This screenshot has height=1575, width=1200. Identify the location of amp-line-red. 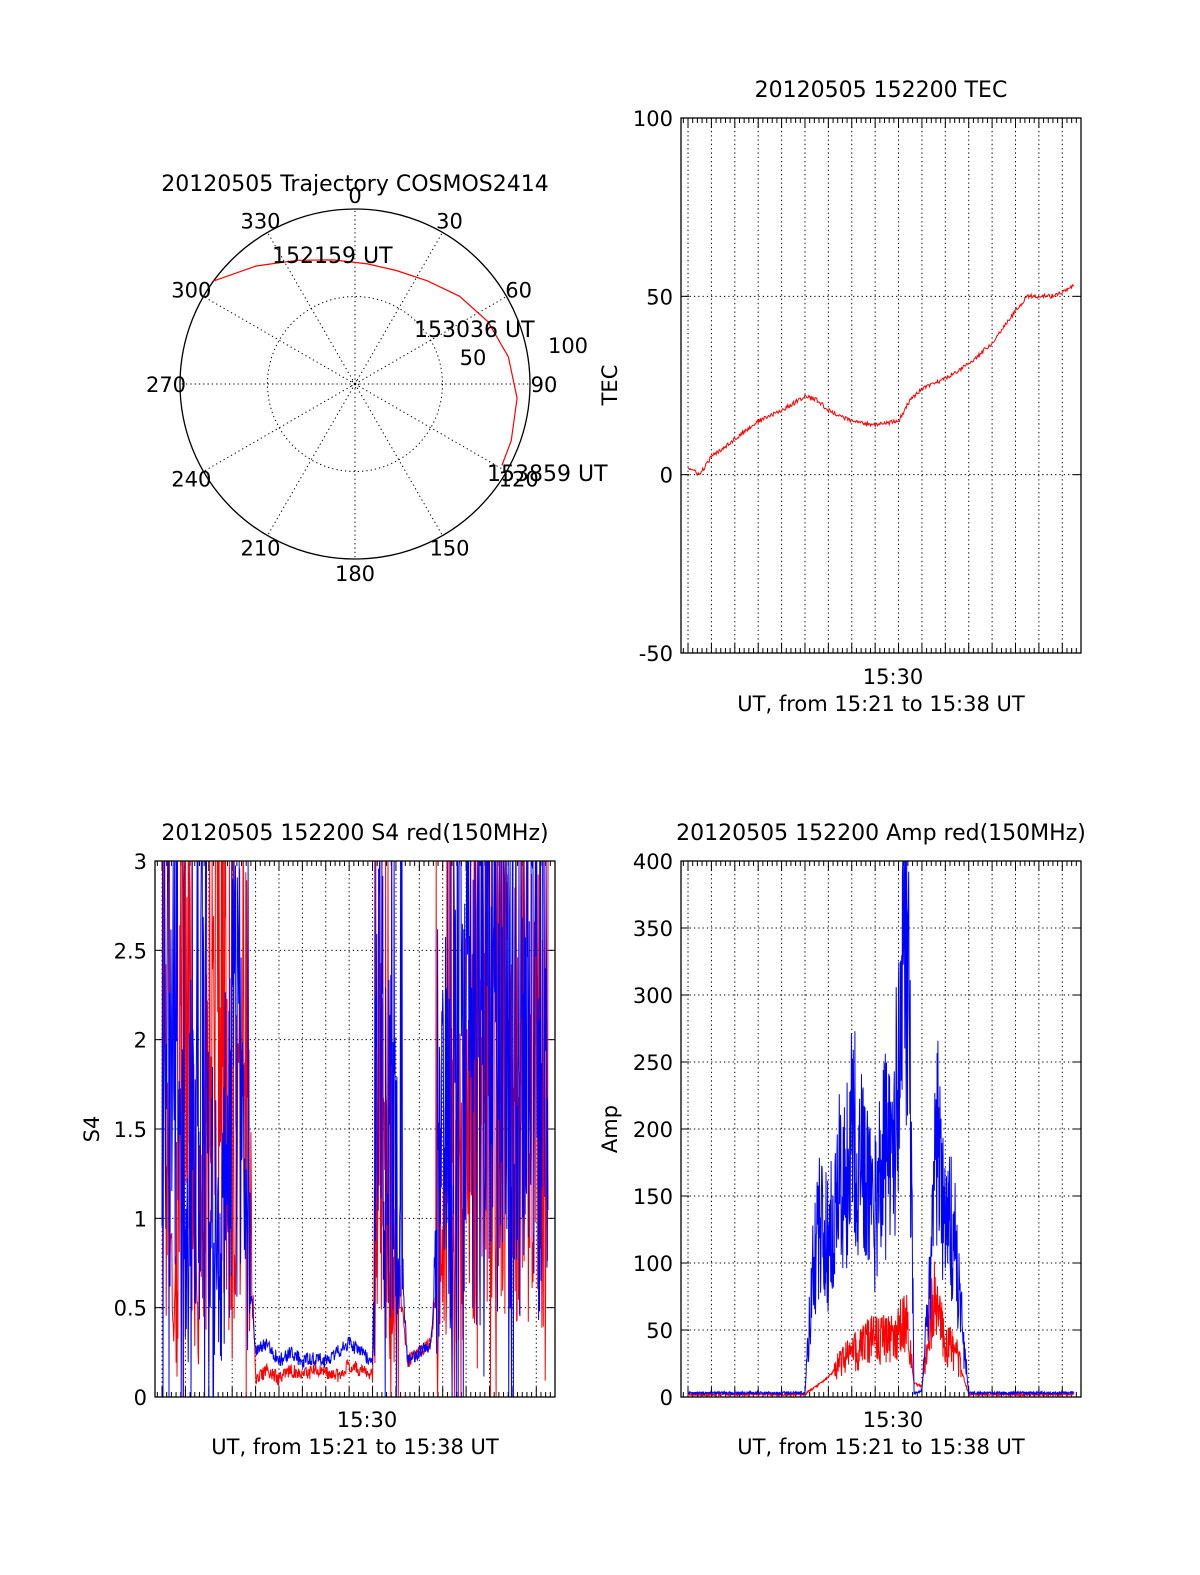
(881, 1329).